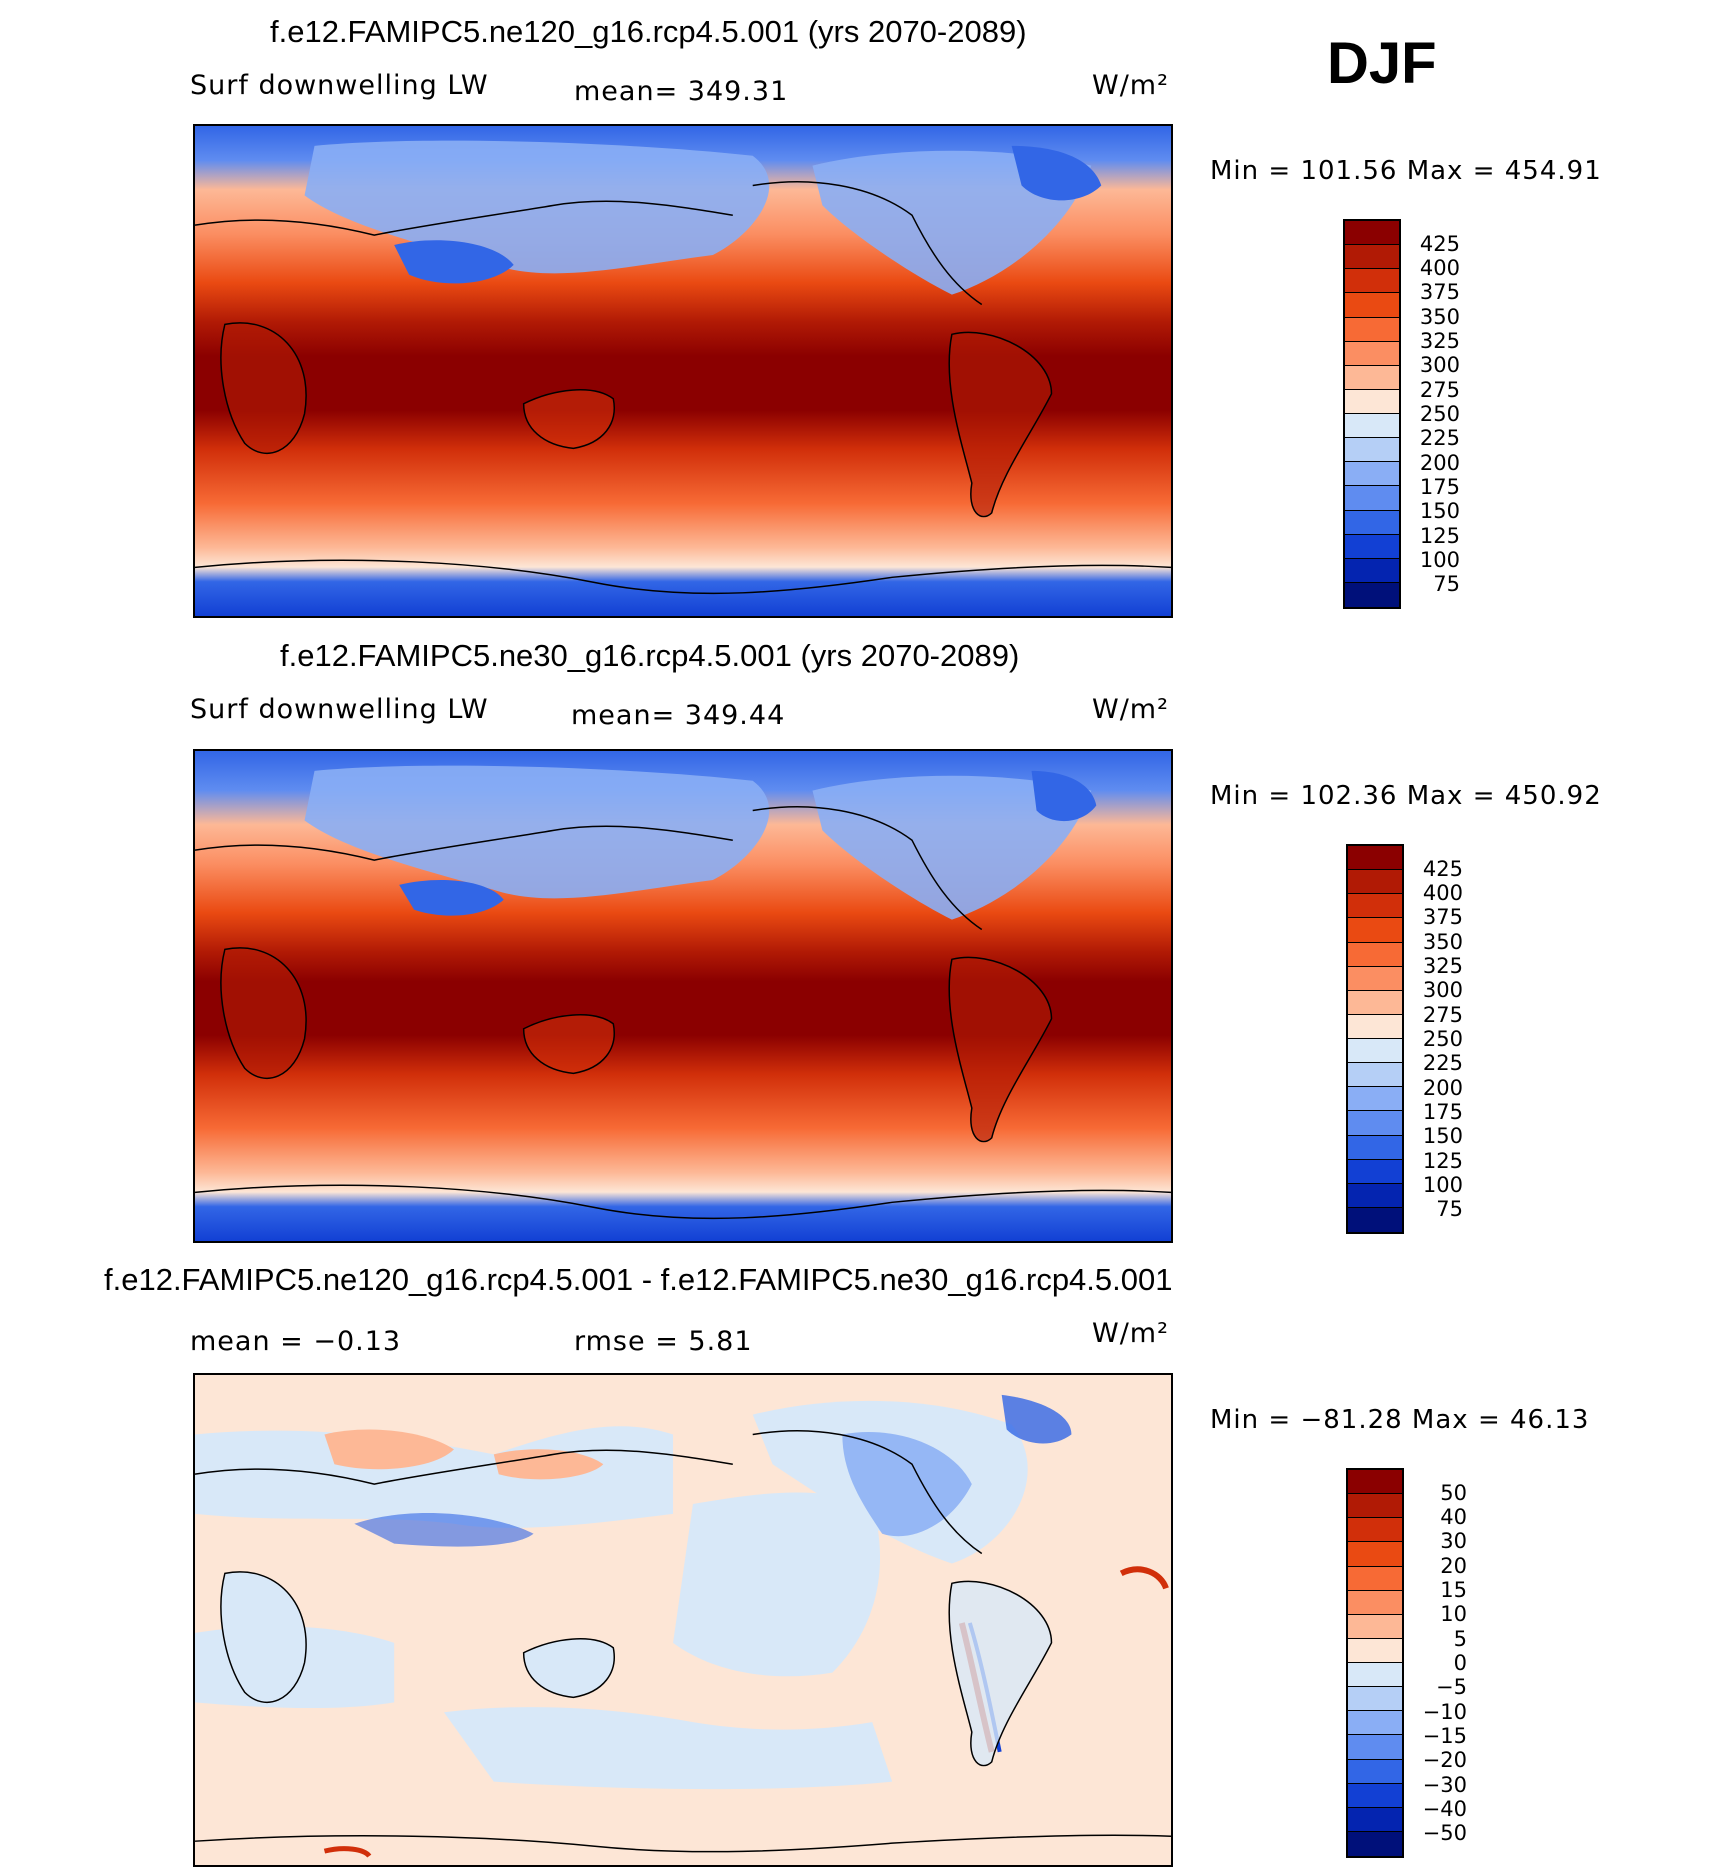 This screenshot has height=1869, width=1710. What do you see at coordinates (1453, 1493) in the screenshot?
I see `colorbar-tick-label: 50` at bounding box center [1453, 1493].